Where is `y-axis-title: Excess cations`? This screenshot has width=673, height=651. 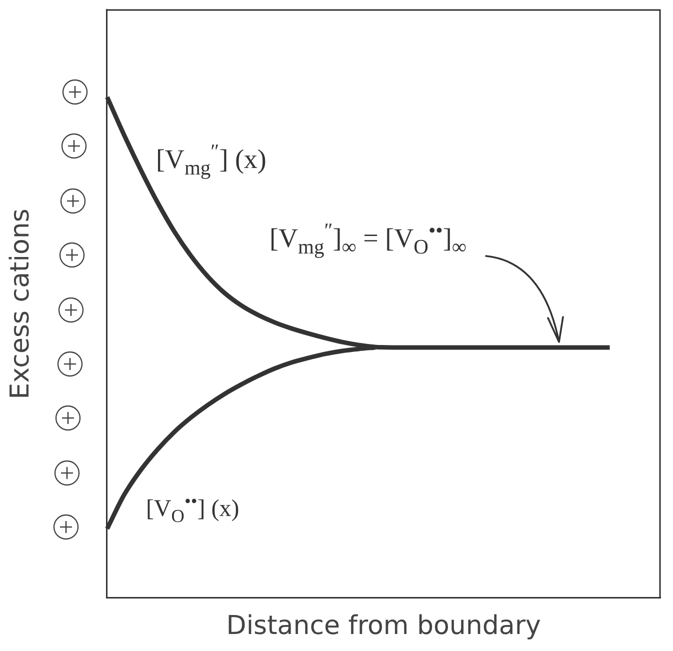
y-axis-title: Excess cations is located at coordinates (20, 304).